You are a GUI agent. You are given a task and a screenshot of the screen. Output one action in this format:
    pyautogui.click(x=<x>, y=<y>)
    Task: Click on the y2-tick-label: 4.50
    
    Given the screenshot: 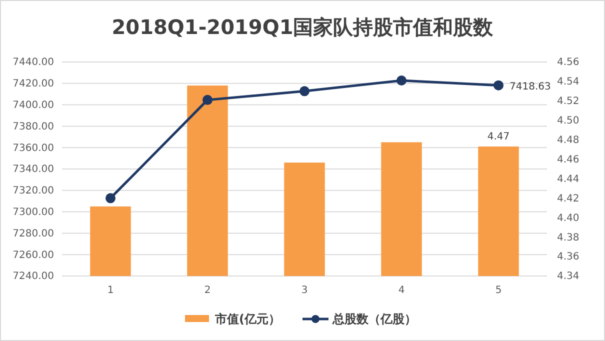 What is the action you would take?
    pyautogui.click(x=568, y=121)
    